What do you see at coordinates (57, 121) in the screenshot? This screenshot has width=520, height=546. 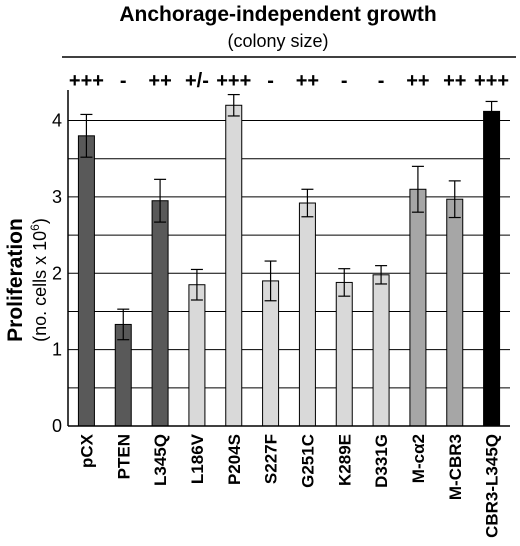 I see `y-tick-label: 4` at bounding box center [57, 121].